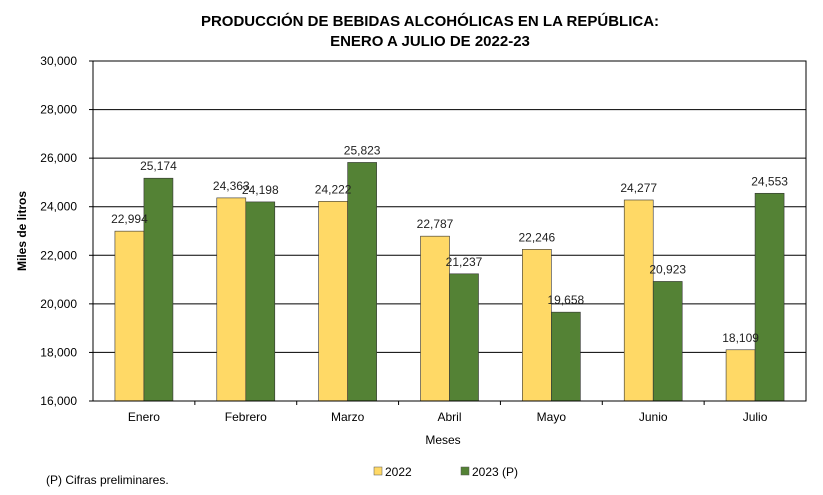 Image resolution: width=823 pixels, height=495 pixels. What do you see at coordinates (495, 472) in the screenshot?
I see `legend-label-2023: 2023 (P)` at bounding box center [495, 472].